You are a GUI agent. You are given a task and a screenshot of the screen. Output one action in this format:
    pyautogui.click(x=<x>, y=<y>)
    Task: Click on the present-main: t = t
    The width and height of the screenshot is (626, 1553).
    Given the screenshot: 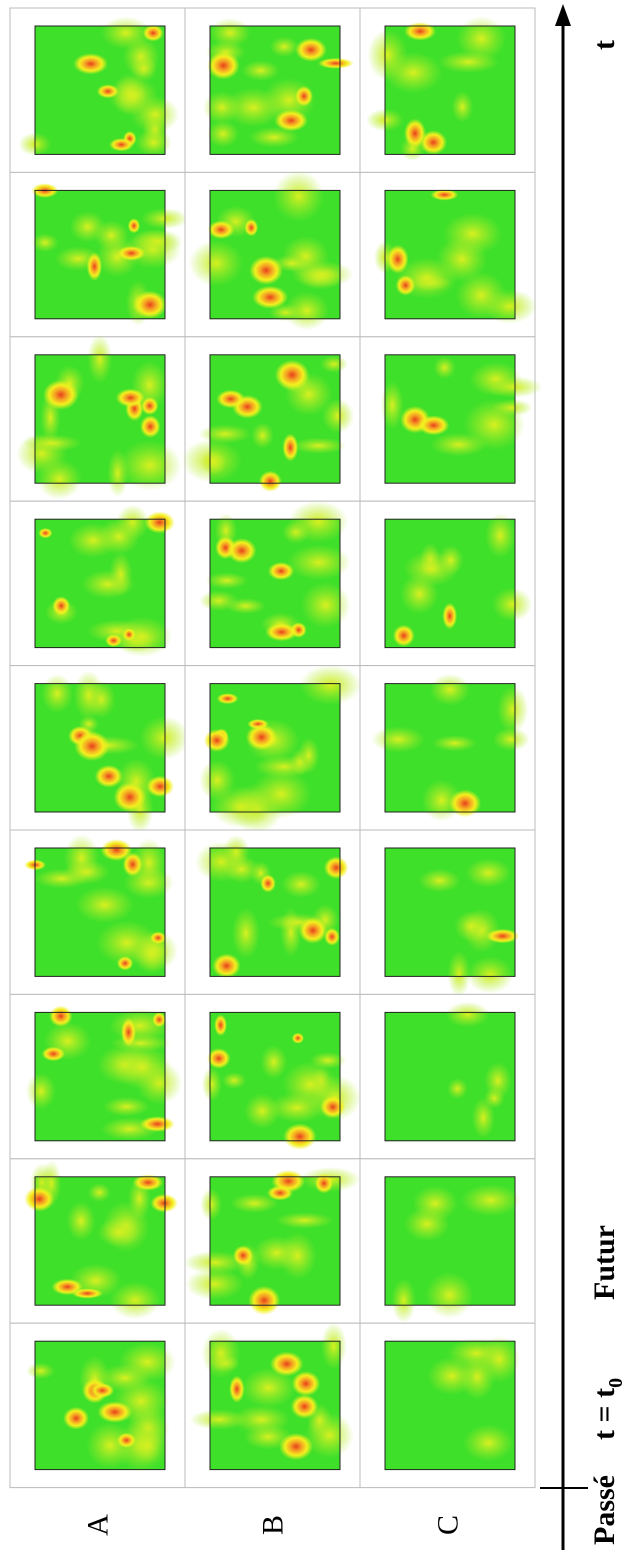 What is the action you would take?
    pyautogui.click(x=604, y=1414)
    